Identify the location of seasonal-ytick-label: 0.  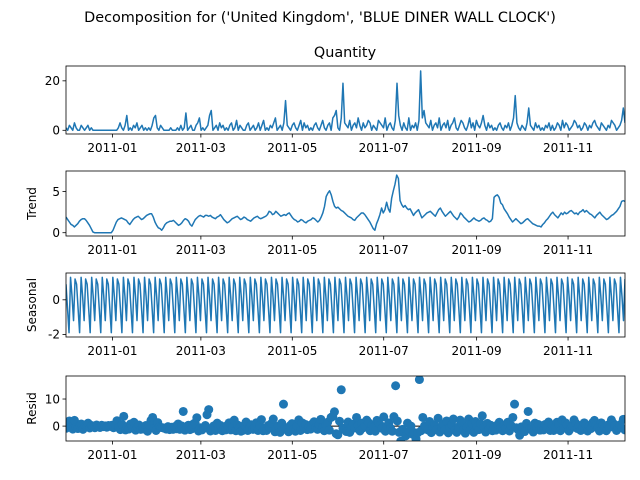
(56, 300).